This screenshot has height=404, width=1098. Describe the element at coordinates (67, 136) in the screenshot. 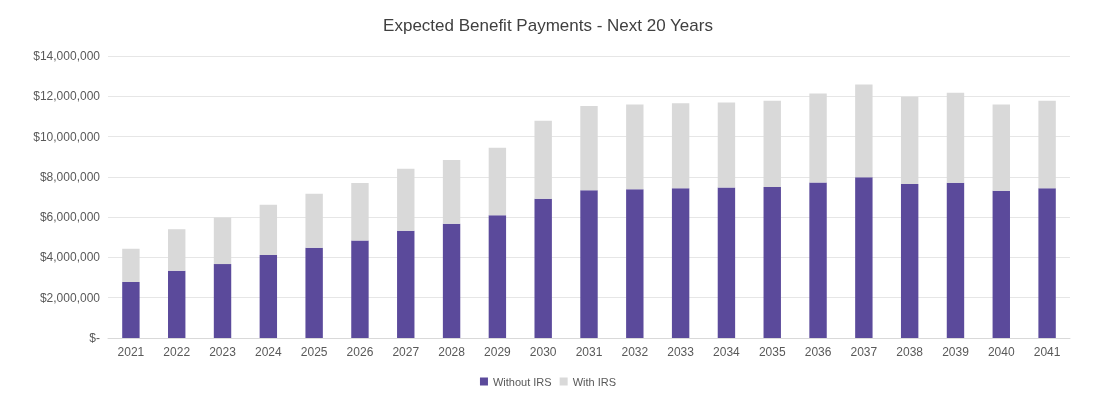

I see `y-tick-label: $10,000,000` at that location.